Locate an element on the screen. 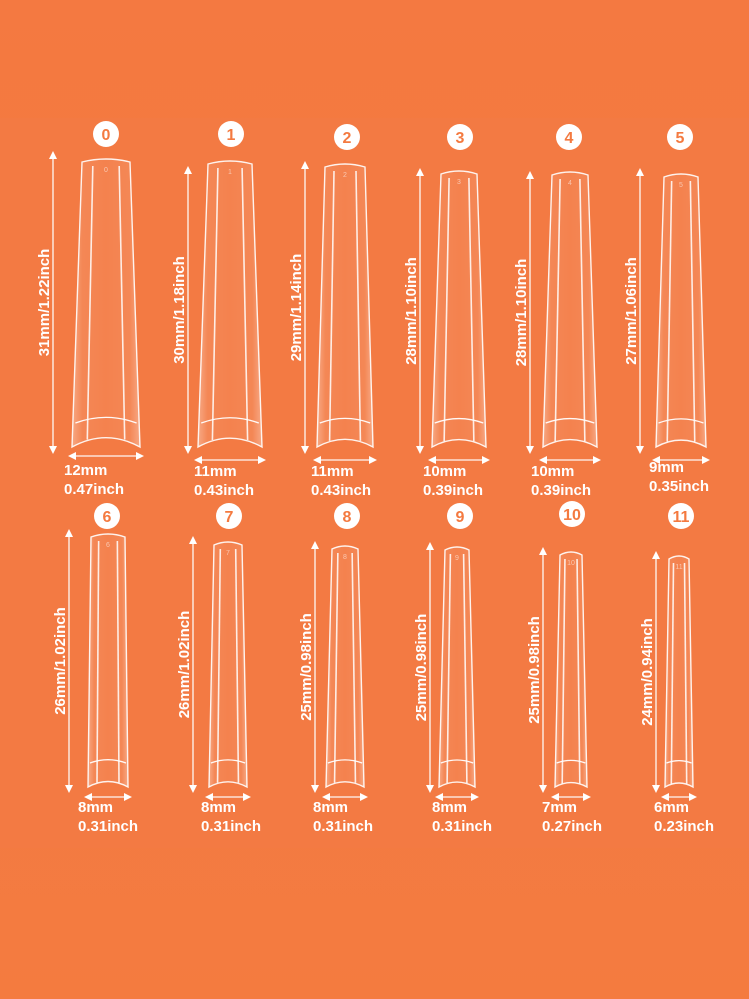  length-label: 31mm/1.22inch is located at coordinates (44, 303).